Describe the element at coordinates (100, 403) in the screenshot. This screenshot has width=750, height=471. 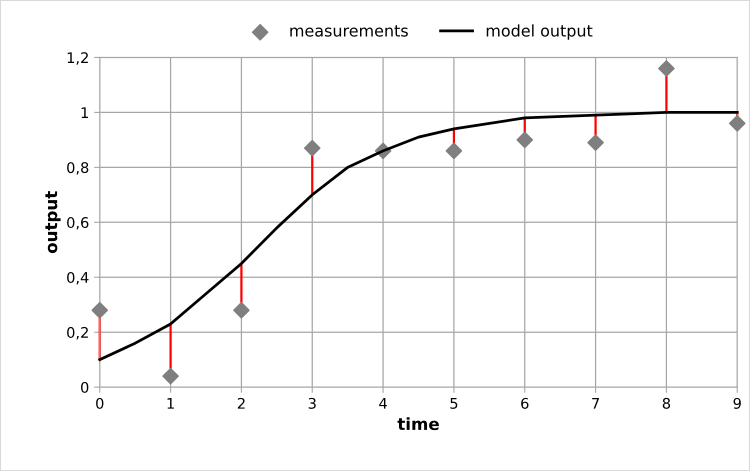
I see `x-tick-label: 0` at that location.